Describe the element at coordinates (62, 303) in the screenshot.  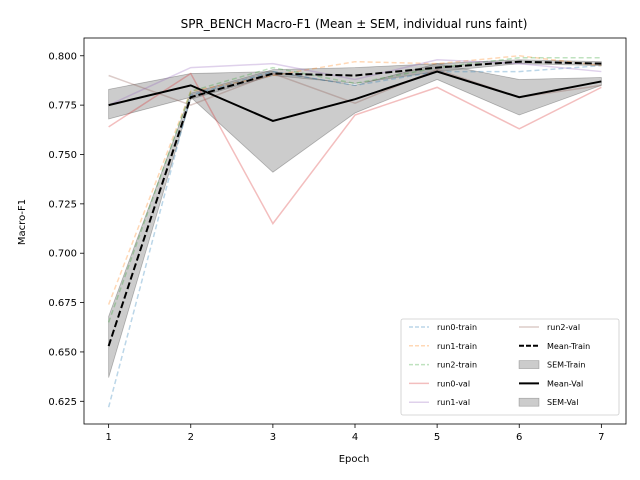
I see `y-tick-label: 0.675` at that location.